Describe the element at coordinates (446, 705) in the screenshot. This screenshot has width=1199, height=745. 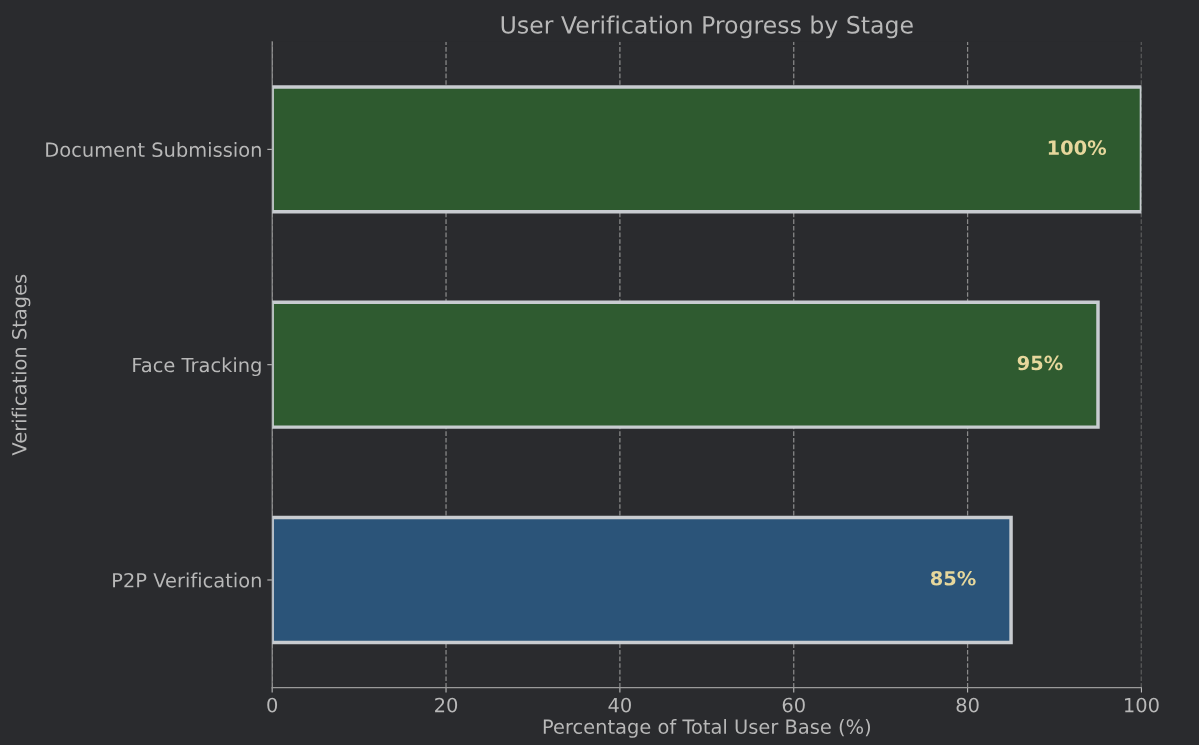
I see `x-tick-label: 20` at that location.